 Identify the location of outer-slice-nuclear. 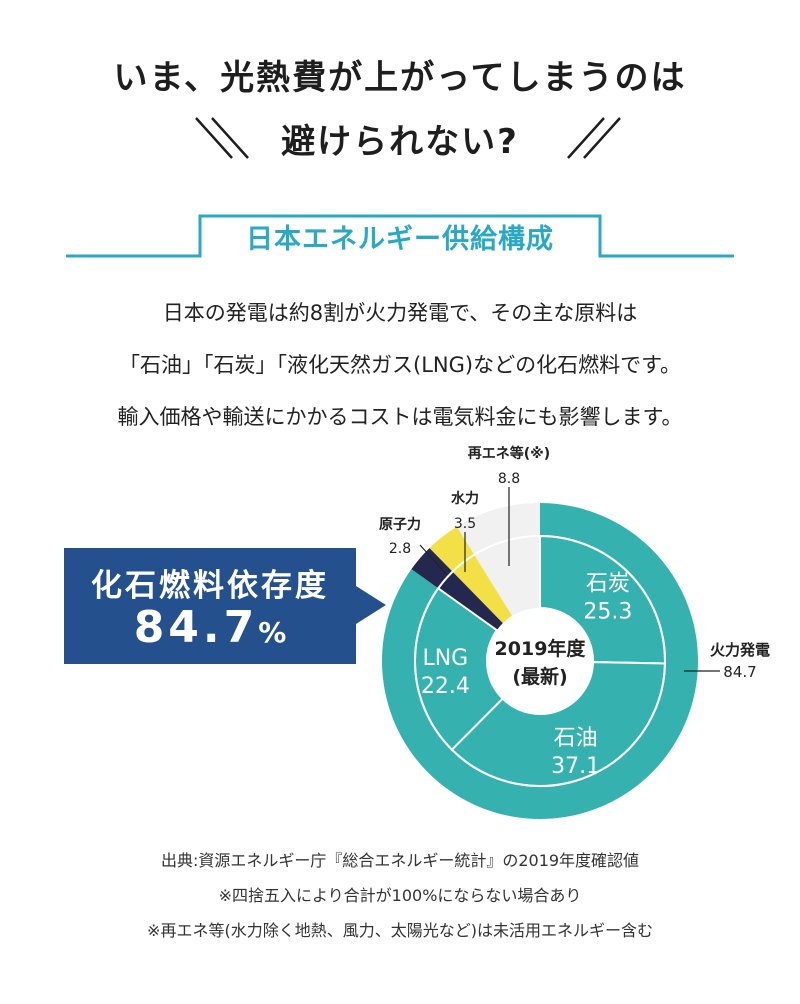
(457, 589).